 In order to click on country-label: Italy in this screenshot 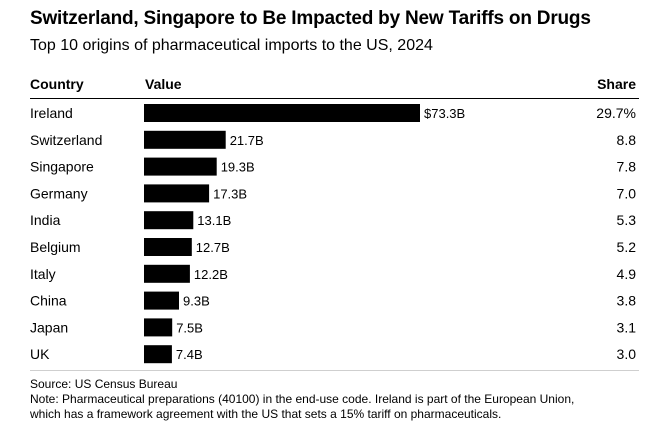, I will do `click(43, 274)`.